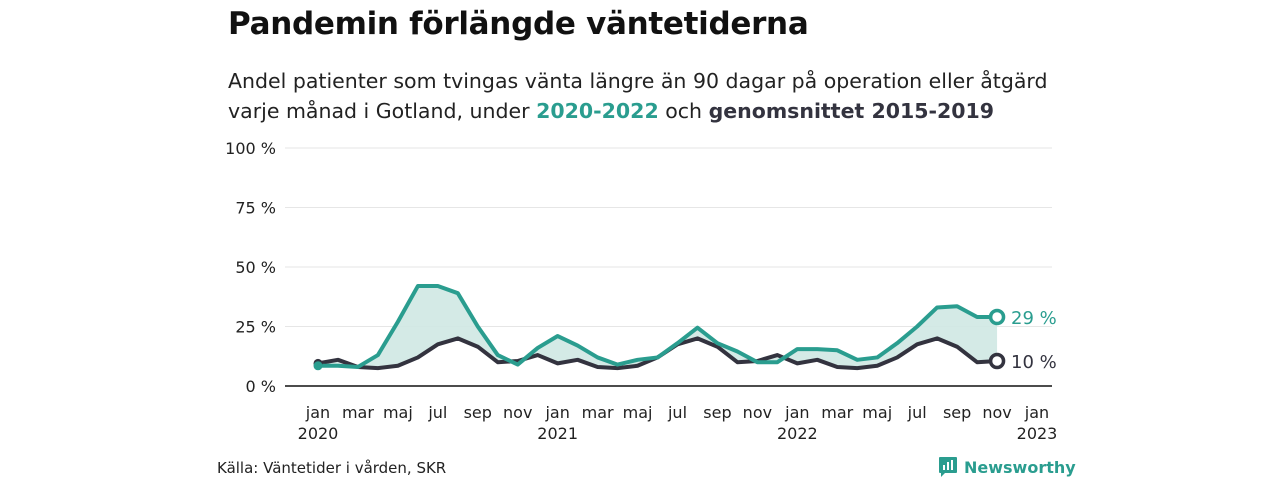 This screenshot has height=480, width=1280. I want to click on y-tick-label: 0 %, so click(261, 386).